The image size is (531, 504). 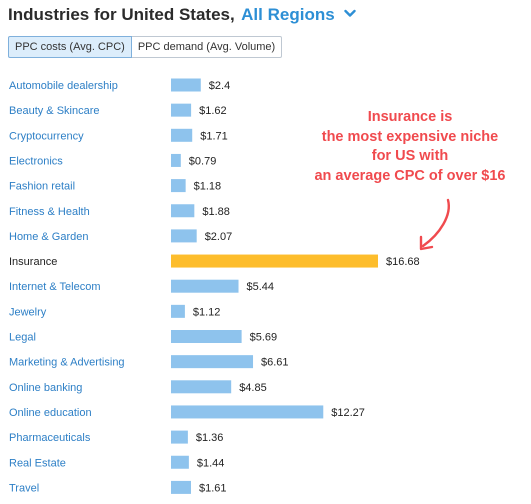 I want to click on category-label-electronics: Electronics, so click(x=36, y=161).